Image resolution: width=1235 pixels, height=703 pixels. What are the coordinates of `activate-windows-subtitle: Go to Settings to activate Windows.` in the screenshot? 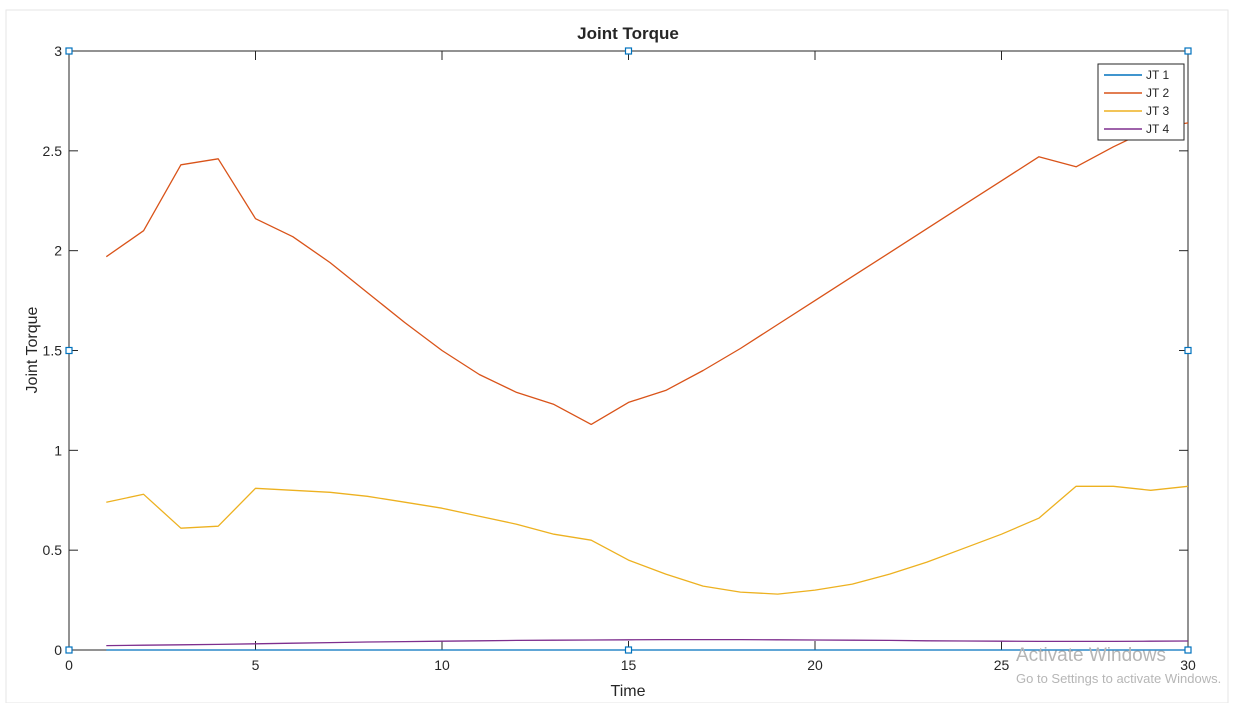 It's located at (1119, 678).